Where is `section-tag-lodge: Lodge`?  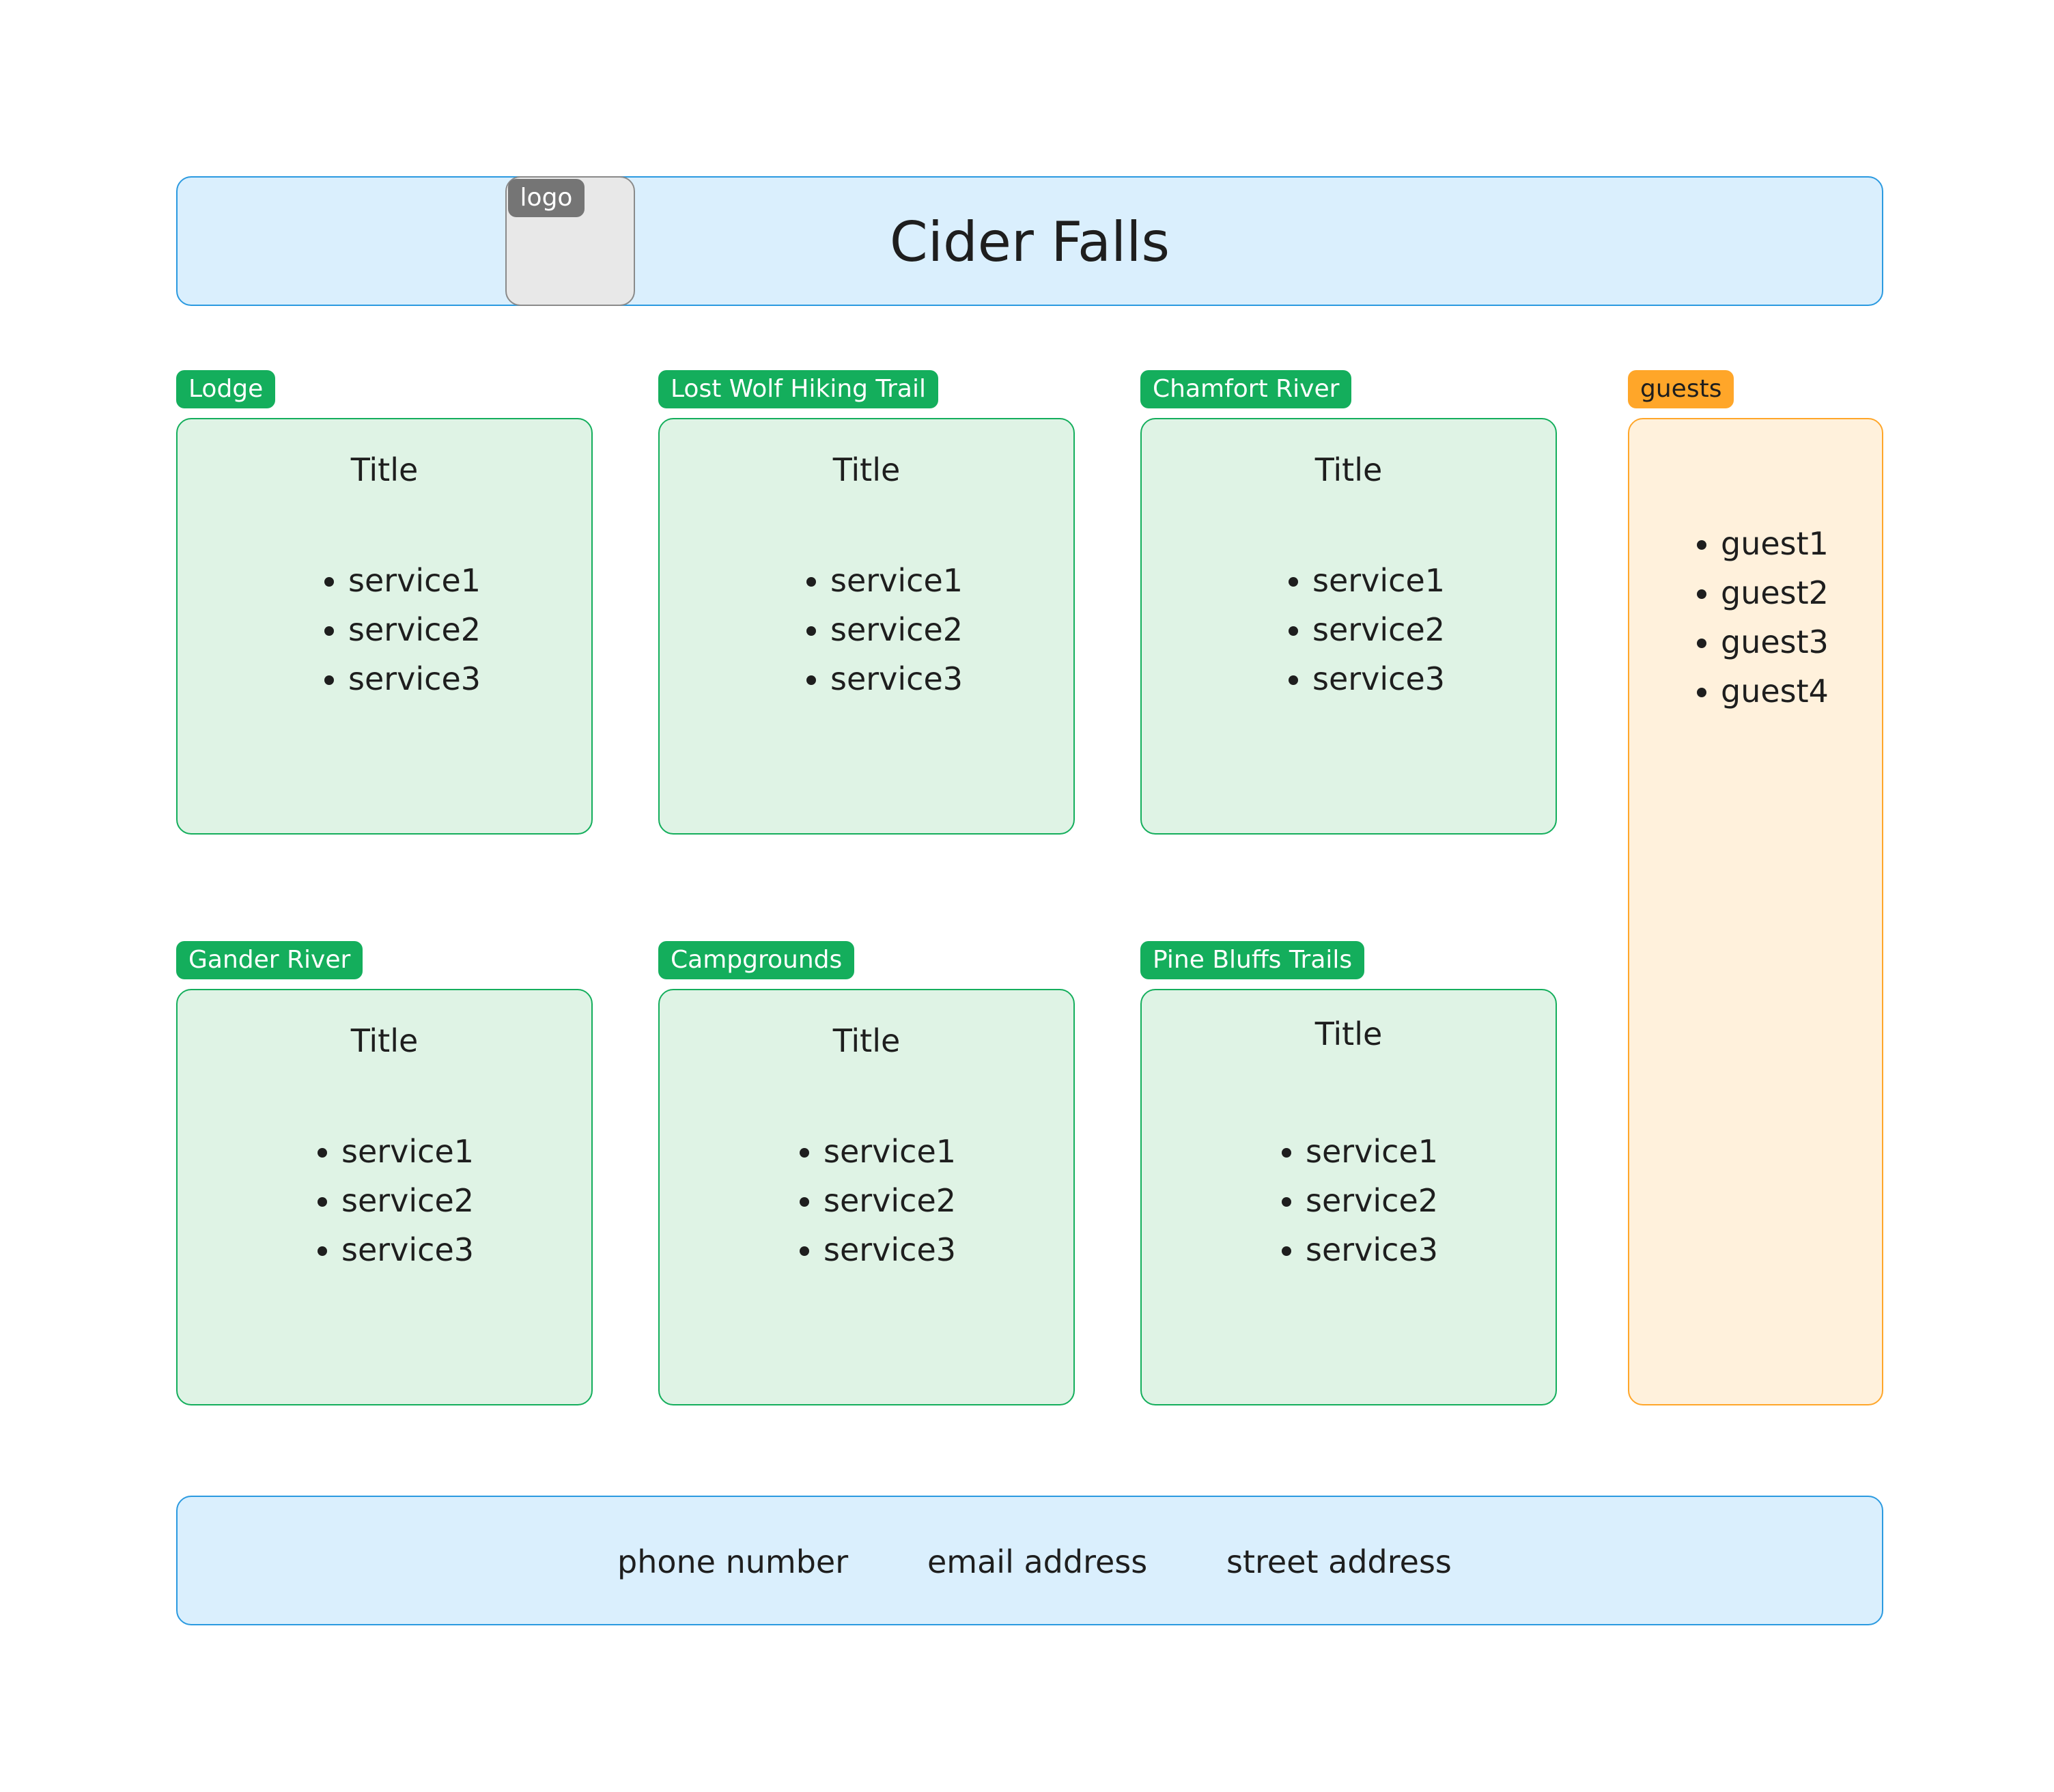
section-tag-lodge: Lodge is located at coordinates (226, 389).